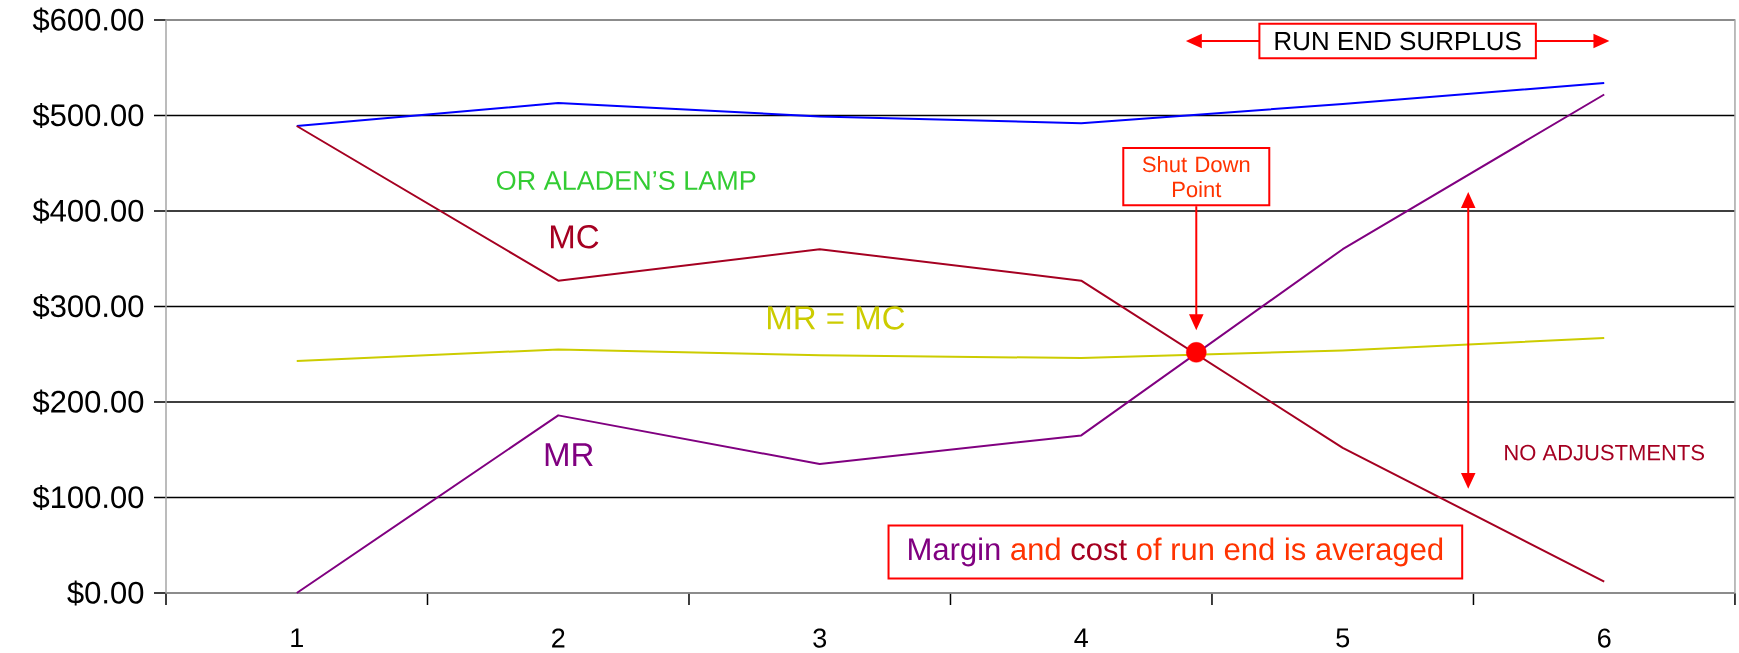 The image size is (1739, 653). What do you see at coordinates (105, 593) in the screenshot?
I see `y-tick-label: $0.00` at bounding box center [105, 593].